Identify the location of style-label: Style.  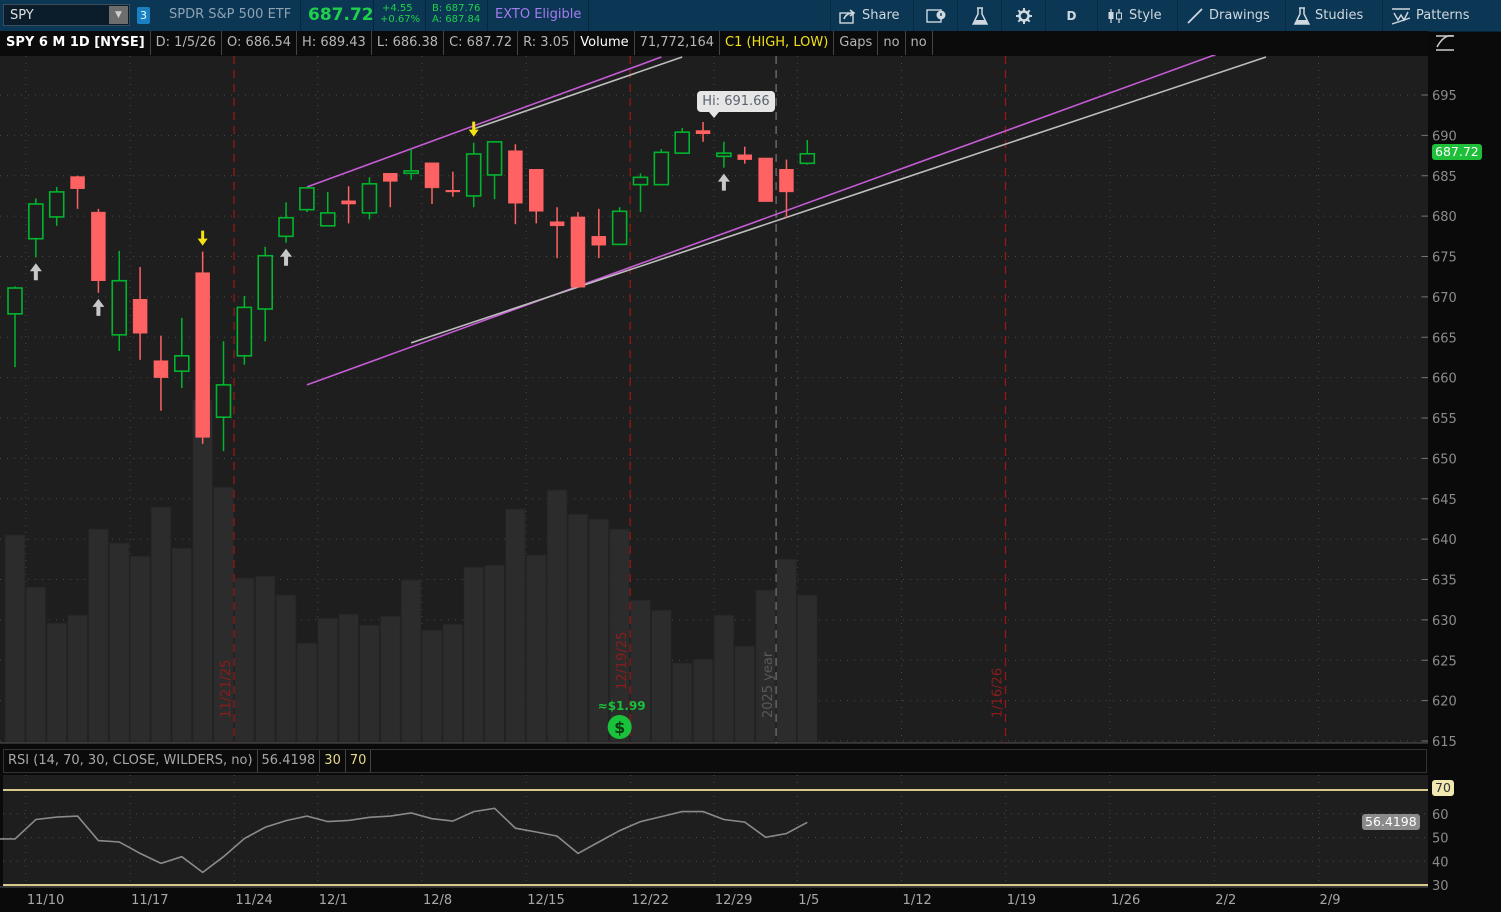
(1145, 15).